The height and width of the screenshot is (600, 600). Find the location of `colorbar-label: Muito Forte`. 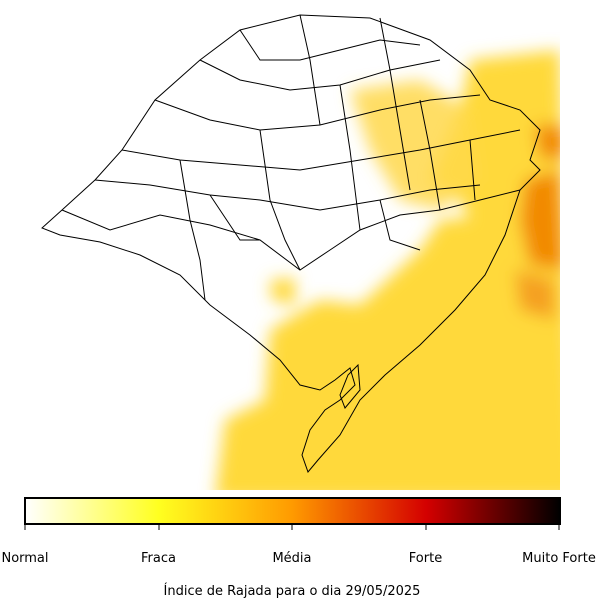

colorbar-label: Muito Forte is located at coordinates (559, 558).